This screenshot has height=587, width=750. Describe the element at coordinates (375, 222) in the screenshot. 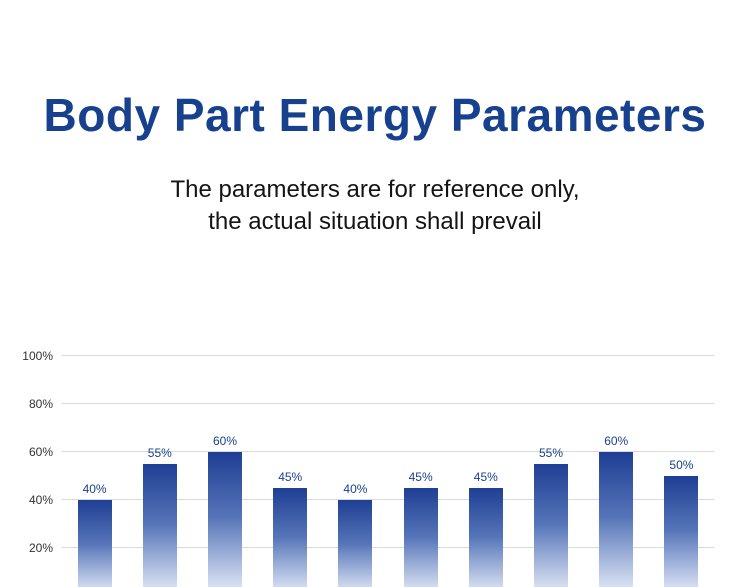

I see `subtitle-line-2: the actual situation shall prevail` at that location.